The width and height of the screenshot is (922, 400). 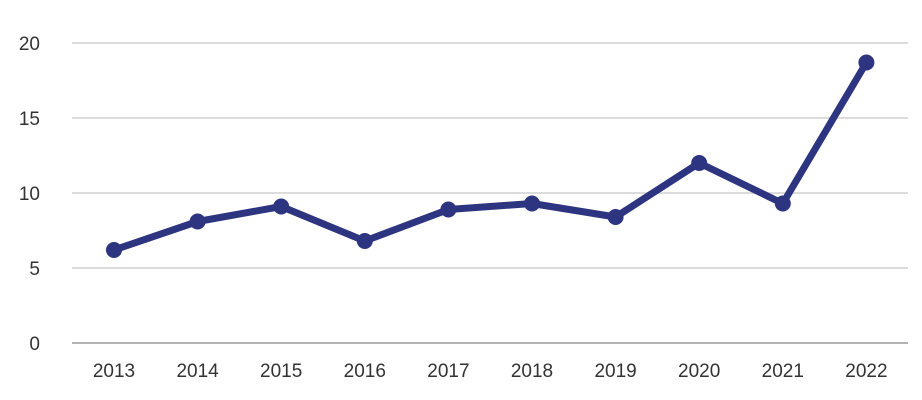 I want to click on x-tick-label: 2020, so click(x=699, y=371).